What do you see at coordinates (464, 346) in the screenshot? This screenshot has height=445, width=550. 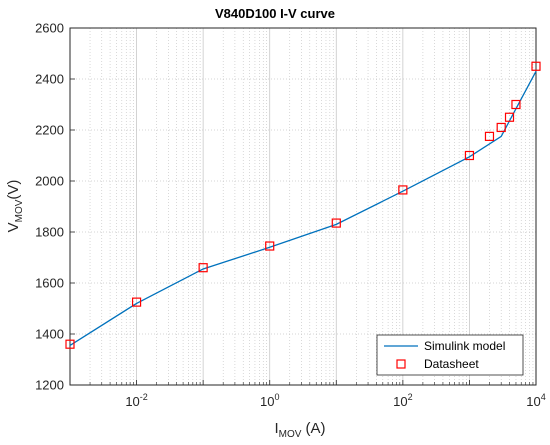 I see `legend-entry-simulink: Simulink model` at bounding box center [464, 346].